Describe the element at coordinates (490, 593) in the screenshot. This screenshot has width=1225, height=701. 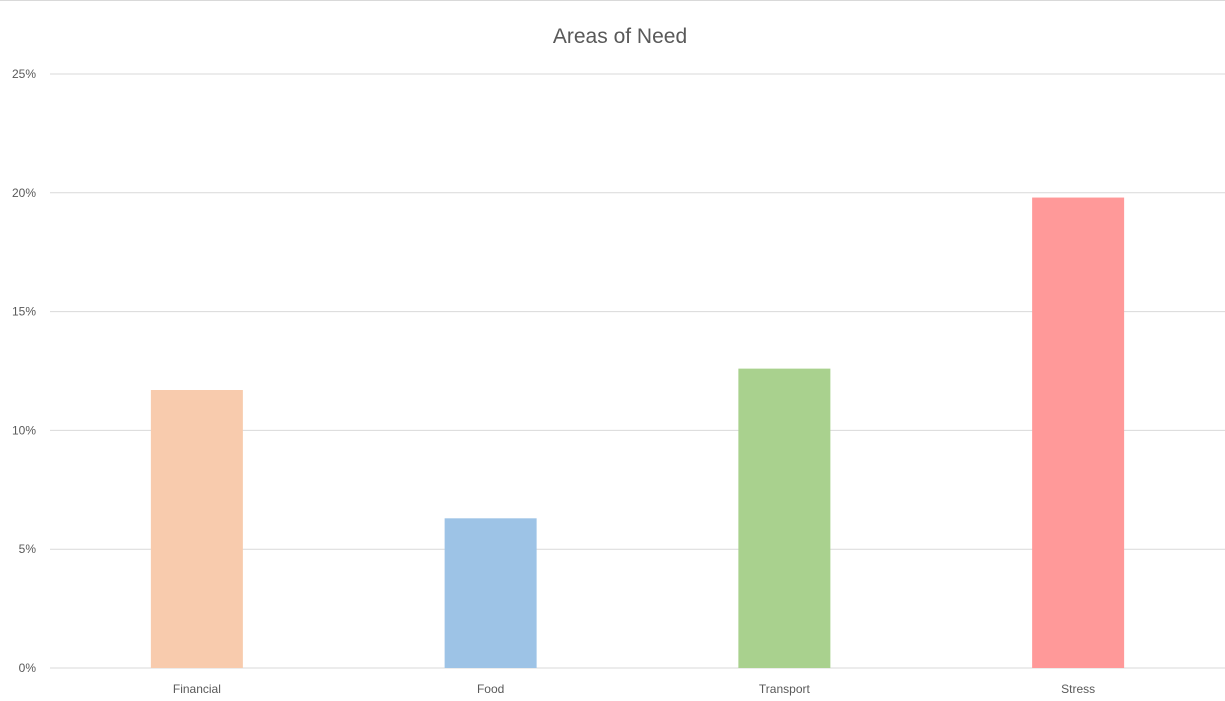
I see `bar-food` at that location.